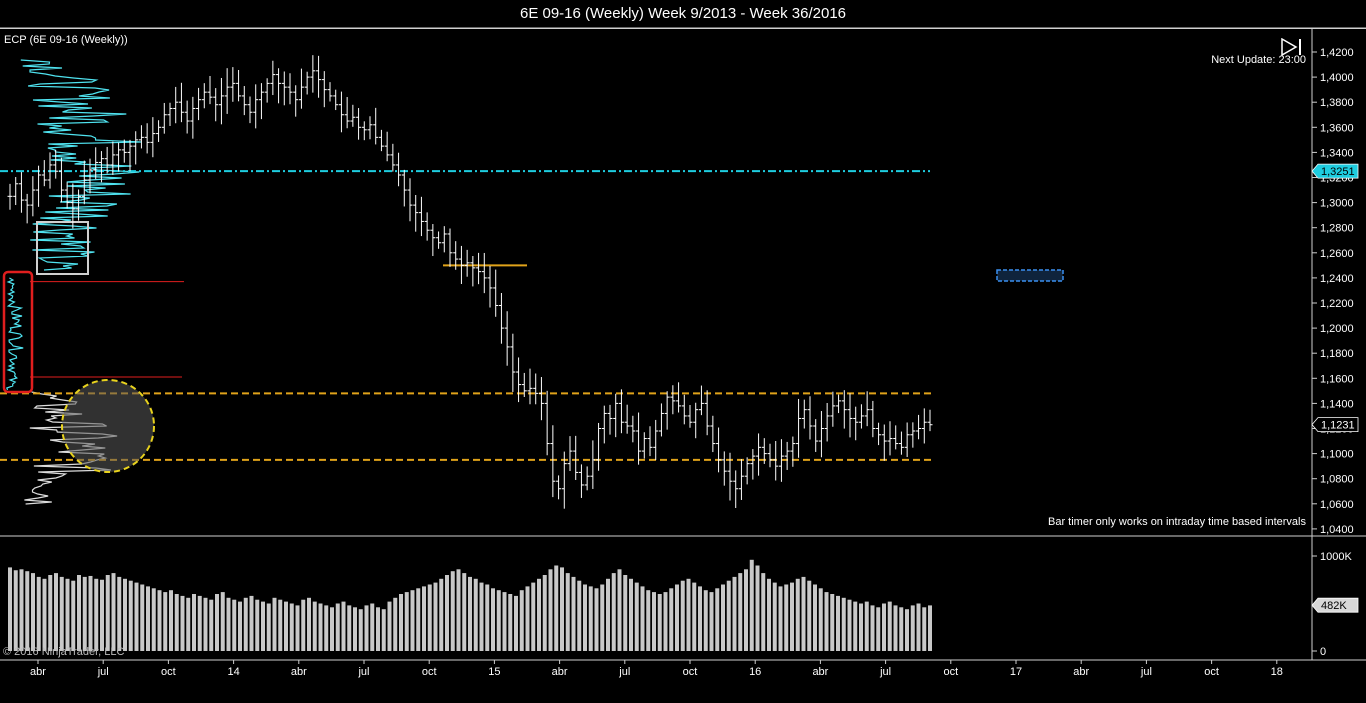 The image size is (1366, 703). Describe the element at coordinates (1336, 557) in the screenshot. I see `volume-tick-label: 1000K` at that location.